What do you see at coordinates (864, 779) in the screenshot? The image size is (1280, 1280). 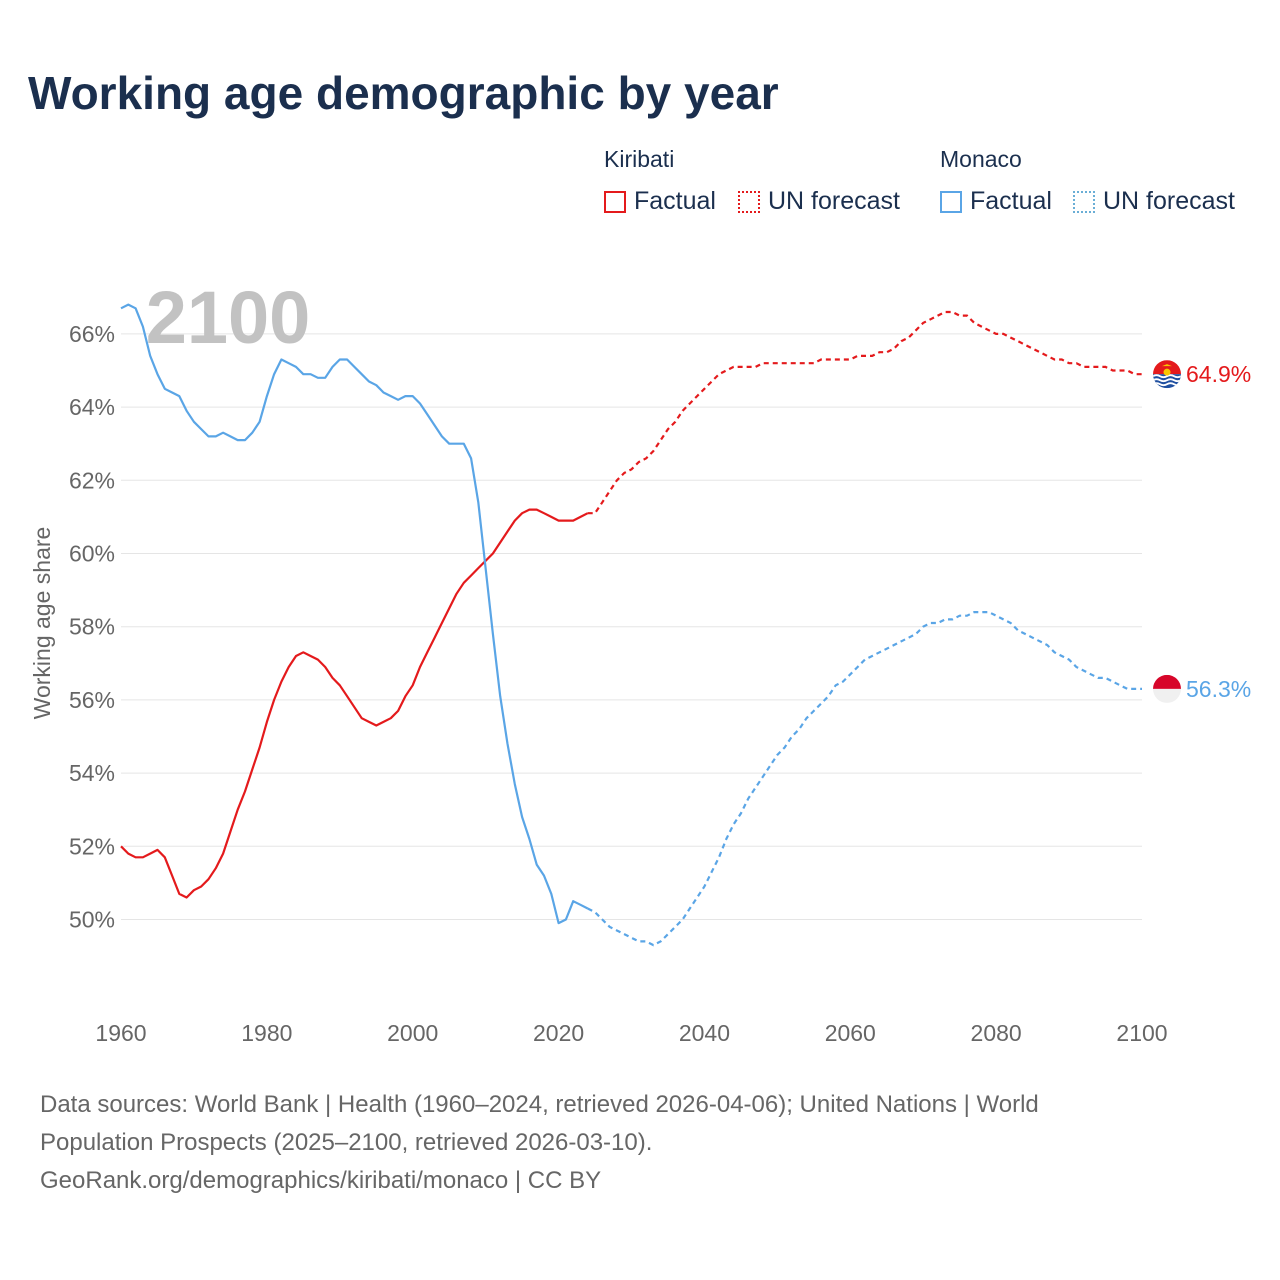 I see `series-monaco-forecast` at bounding box center [864, 779].